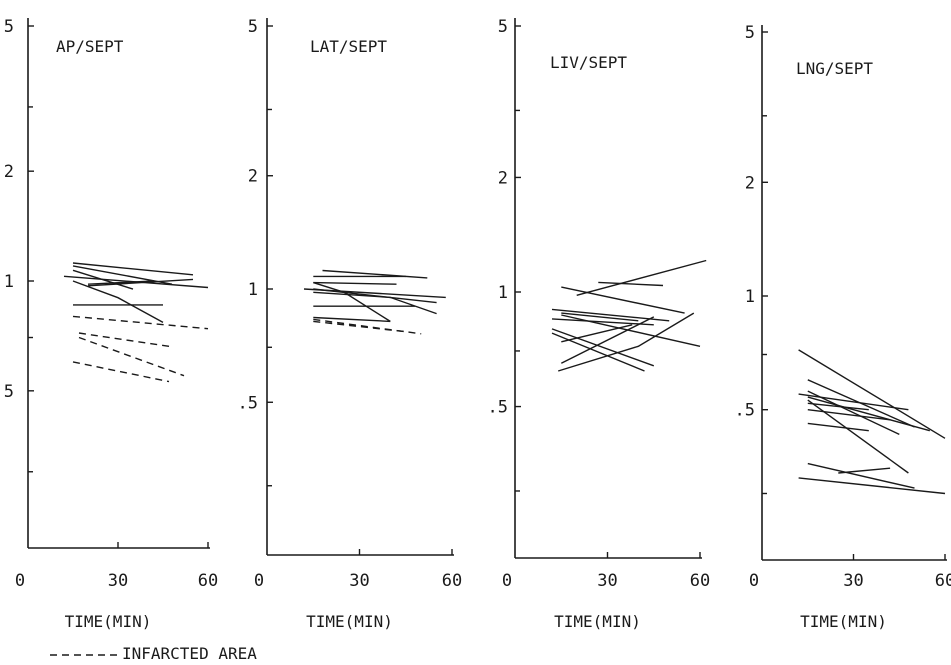  Describe the element at coordinates (90, 46) in the screenshot. I see `panel-title: AP/SEPT` at that location.